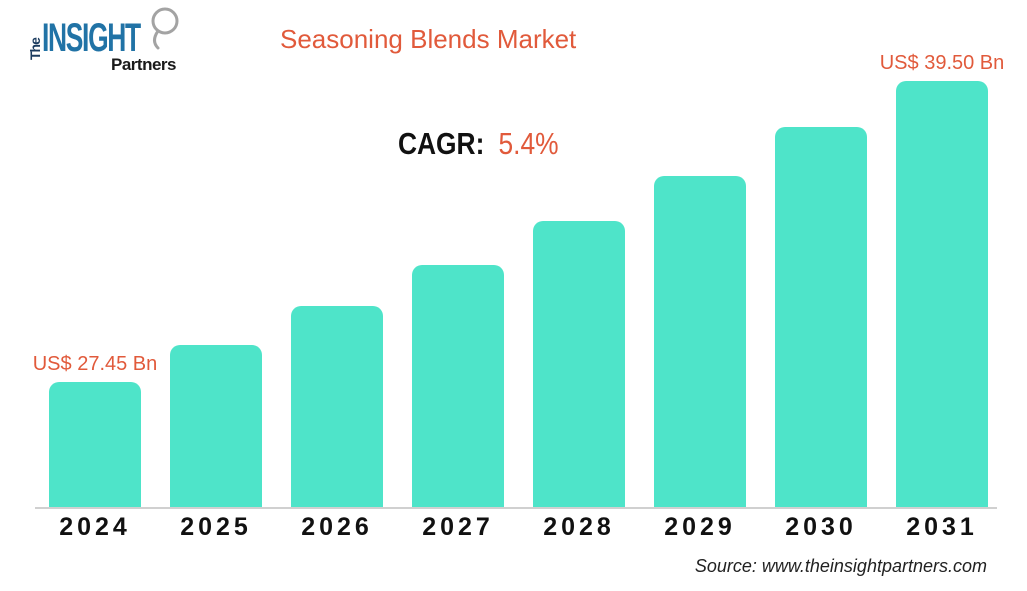  I want to click on bar-2030, so click(821, 317).